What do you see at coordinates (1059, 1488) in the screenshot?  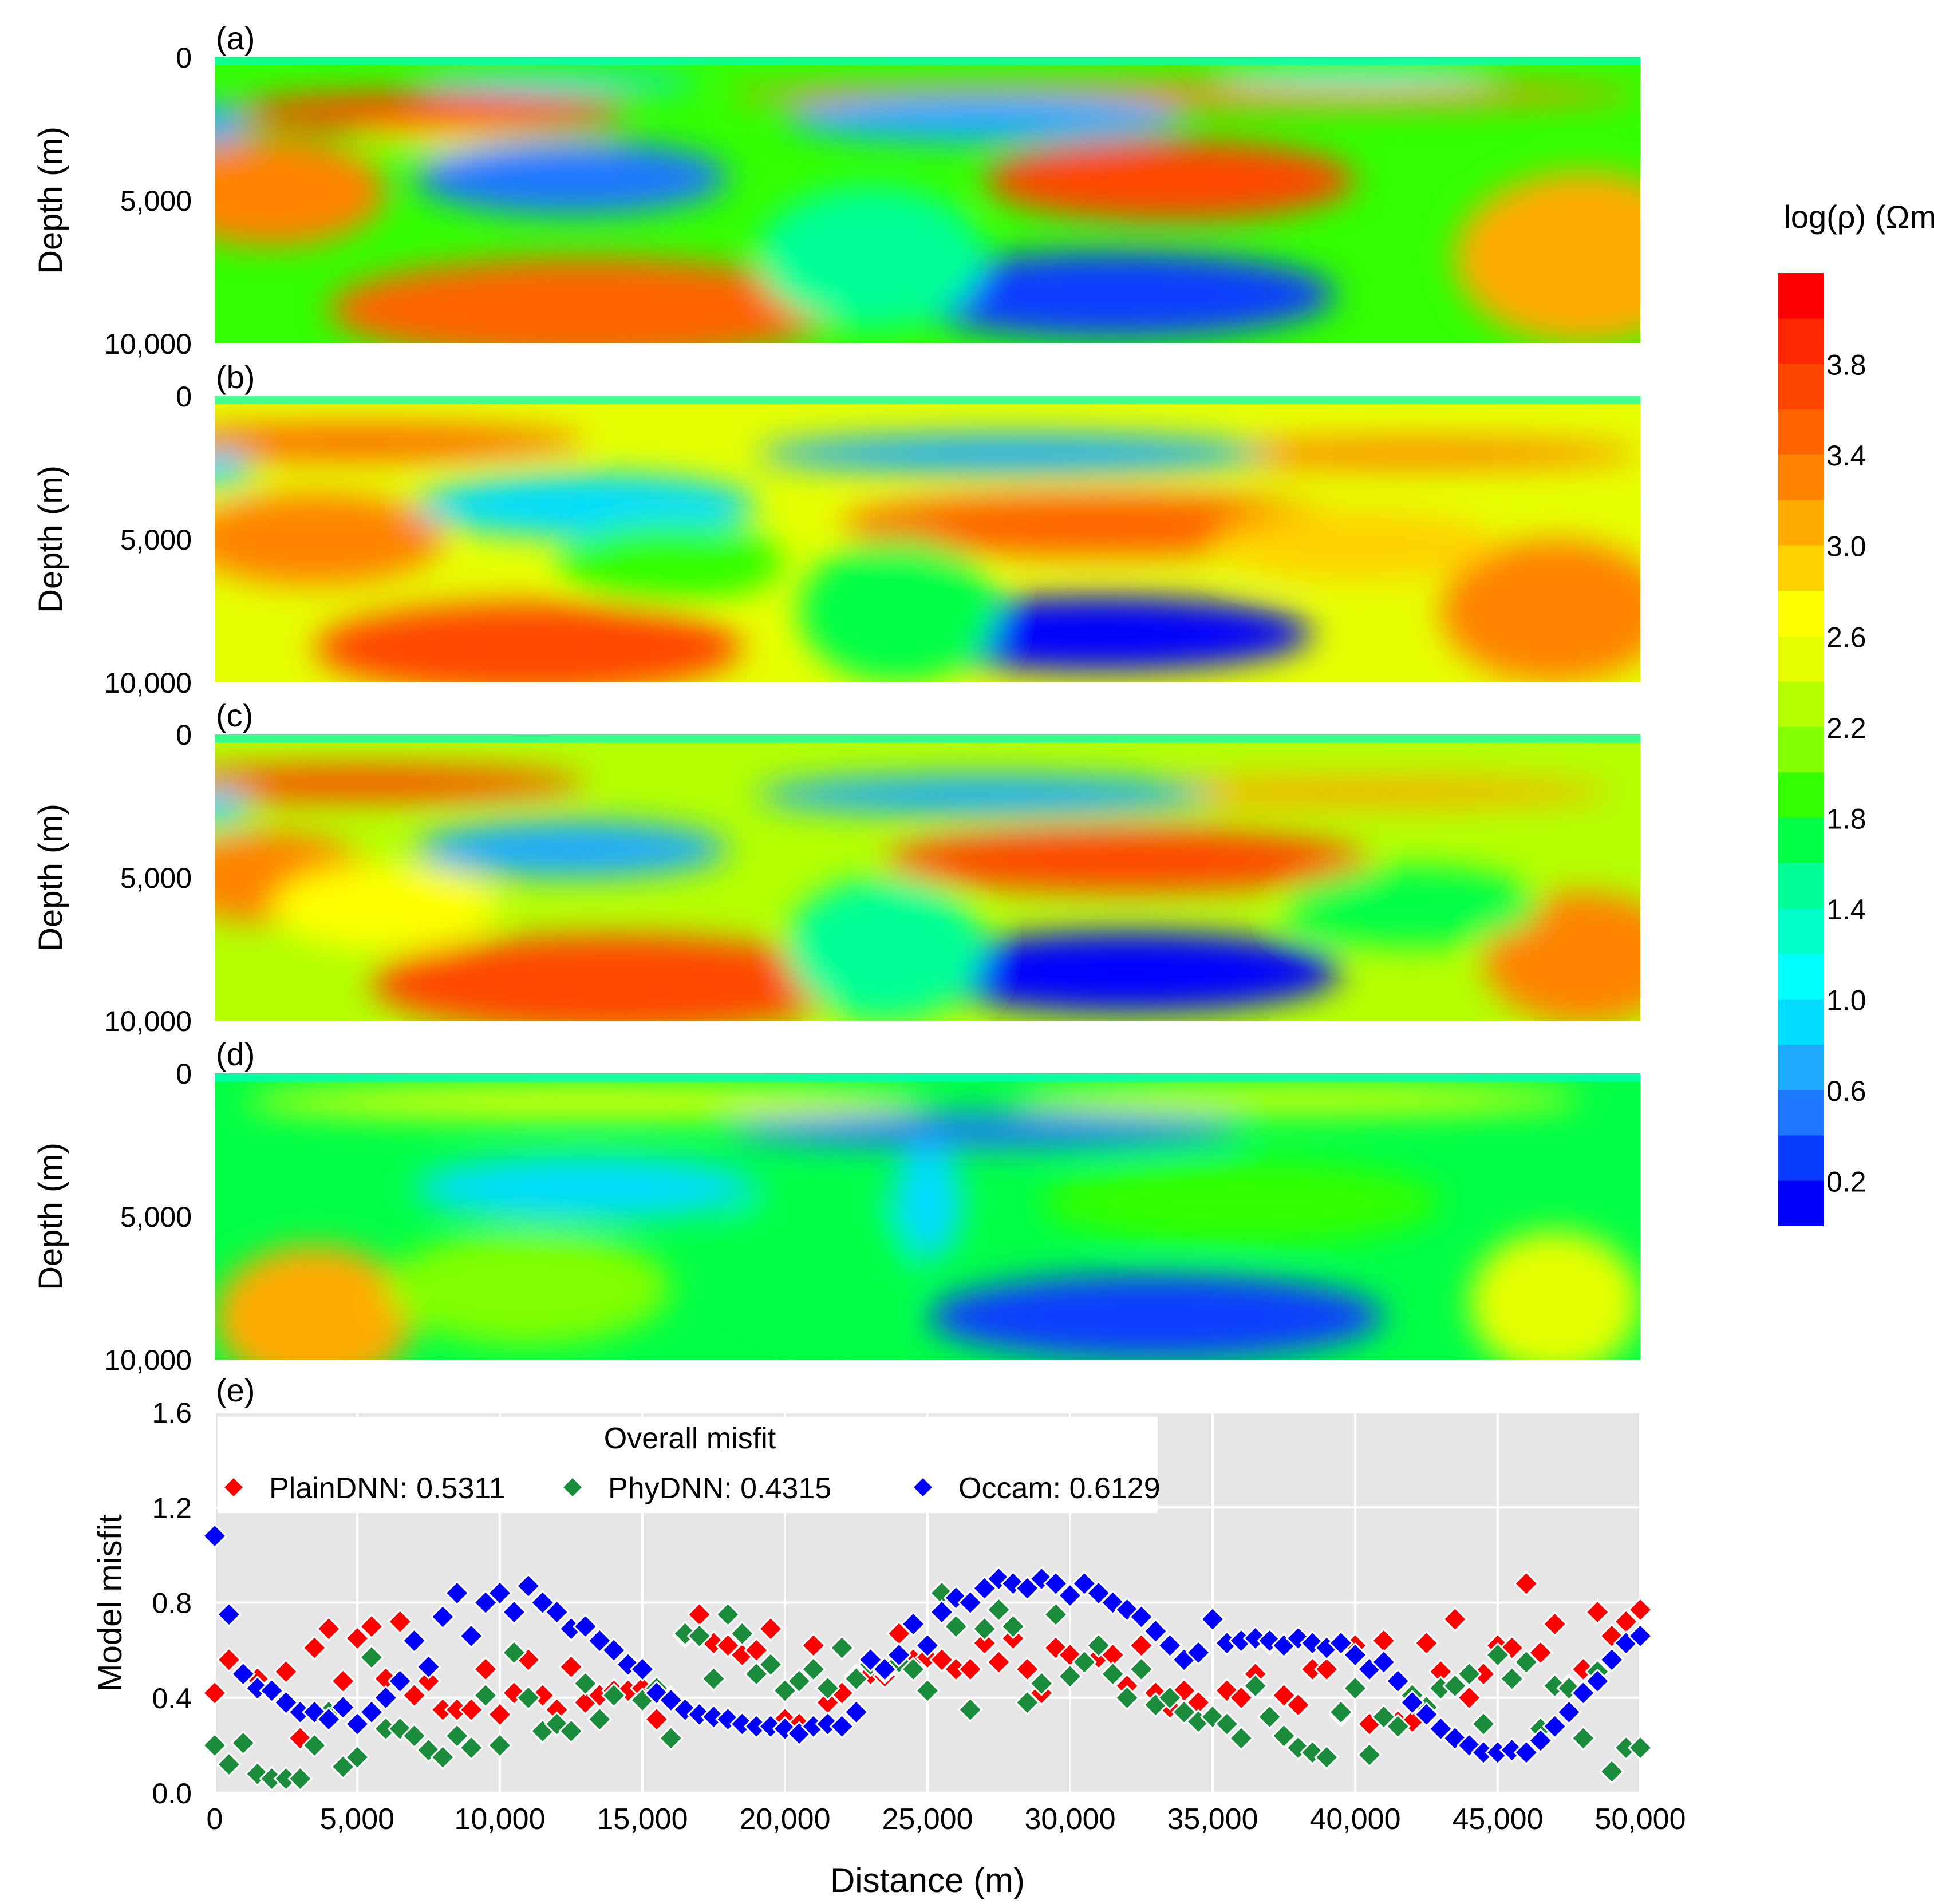 I see `legend-label: Occam: 0.6129` at bounding box center [1059, 1488].